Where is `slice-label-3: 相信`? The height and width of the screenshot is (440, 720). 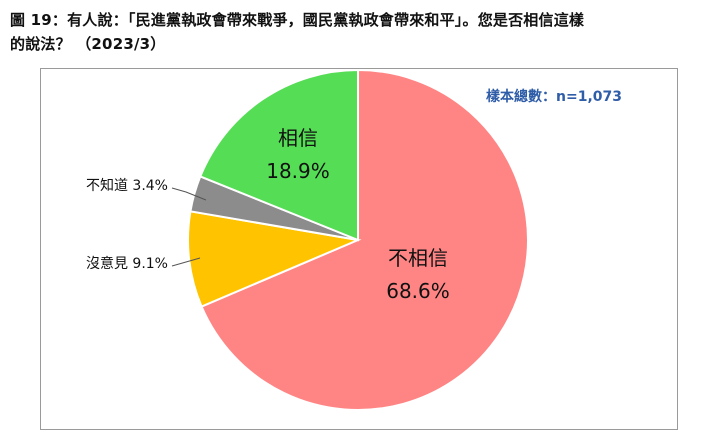 slice-label-3: 相信 is located at coordinates (298, 138).